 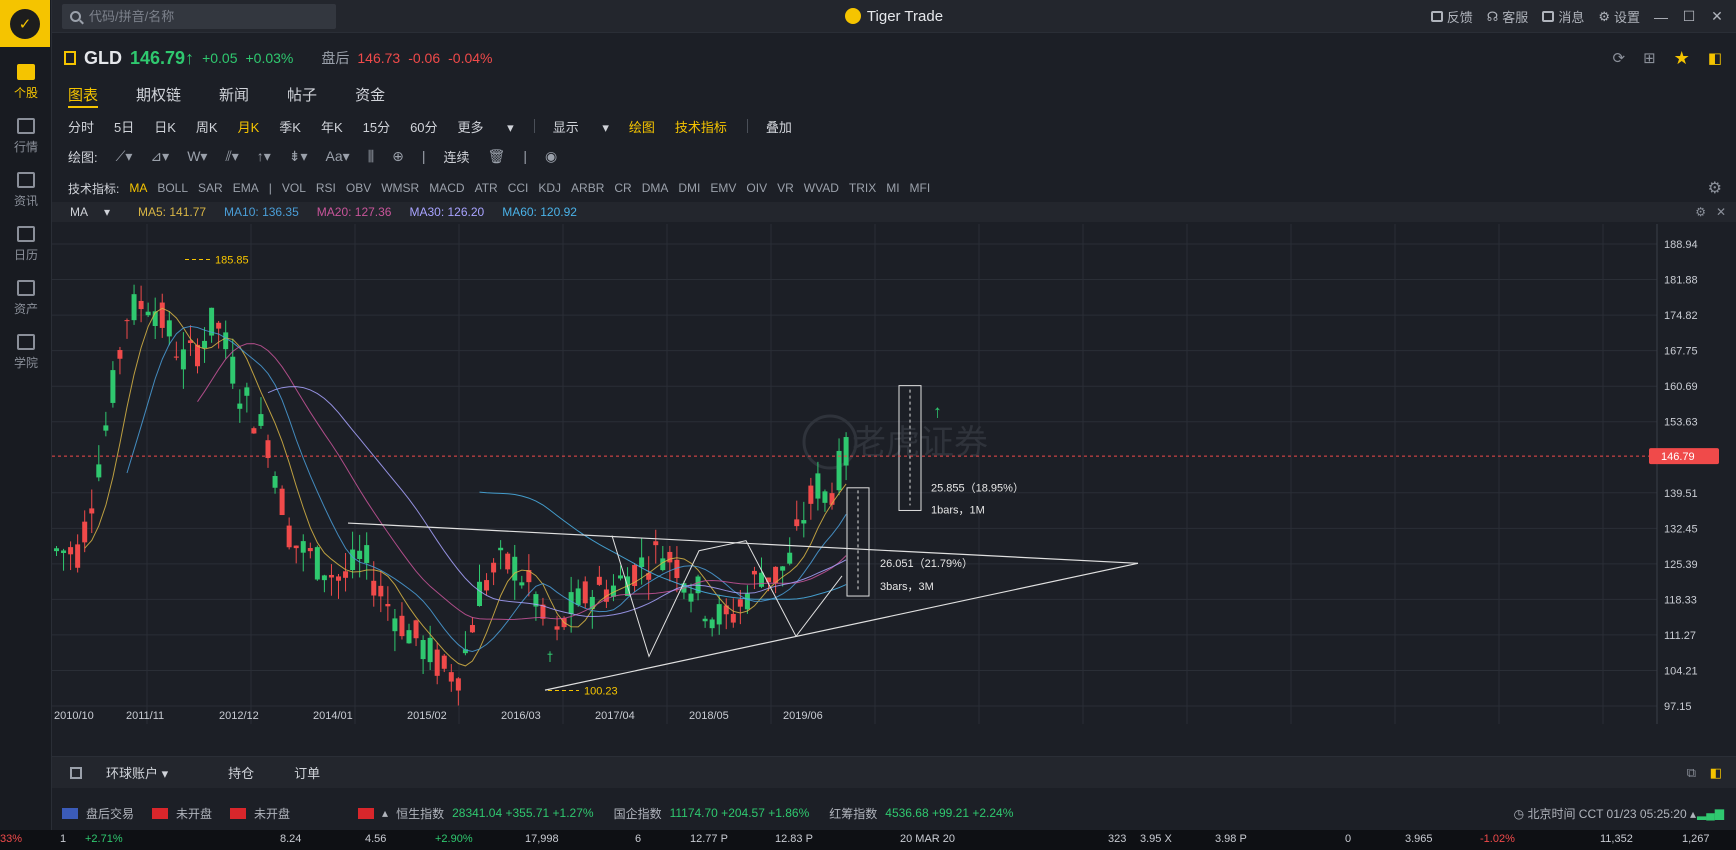 What do you see at coordinates (1689, 16) in the screenshot?
I see `maximize-button: ☐` at bounding box center [1689, 16].